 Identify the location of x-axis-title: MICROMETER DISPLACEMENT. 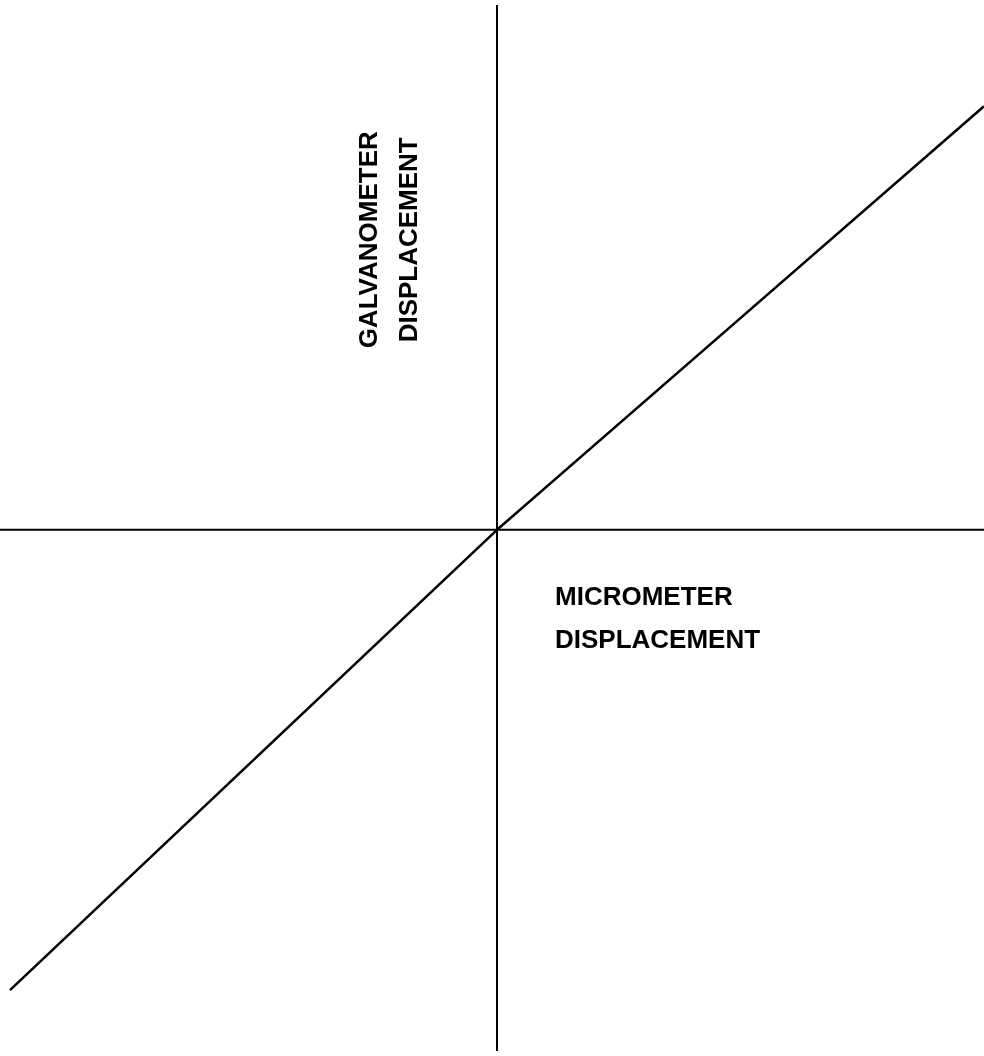
(658, 617).